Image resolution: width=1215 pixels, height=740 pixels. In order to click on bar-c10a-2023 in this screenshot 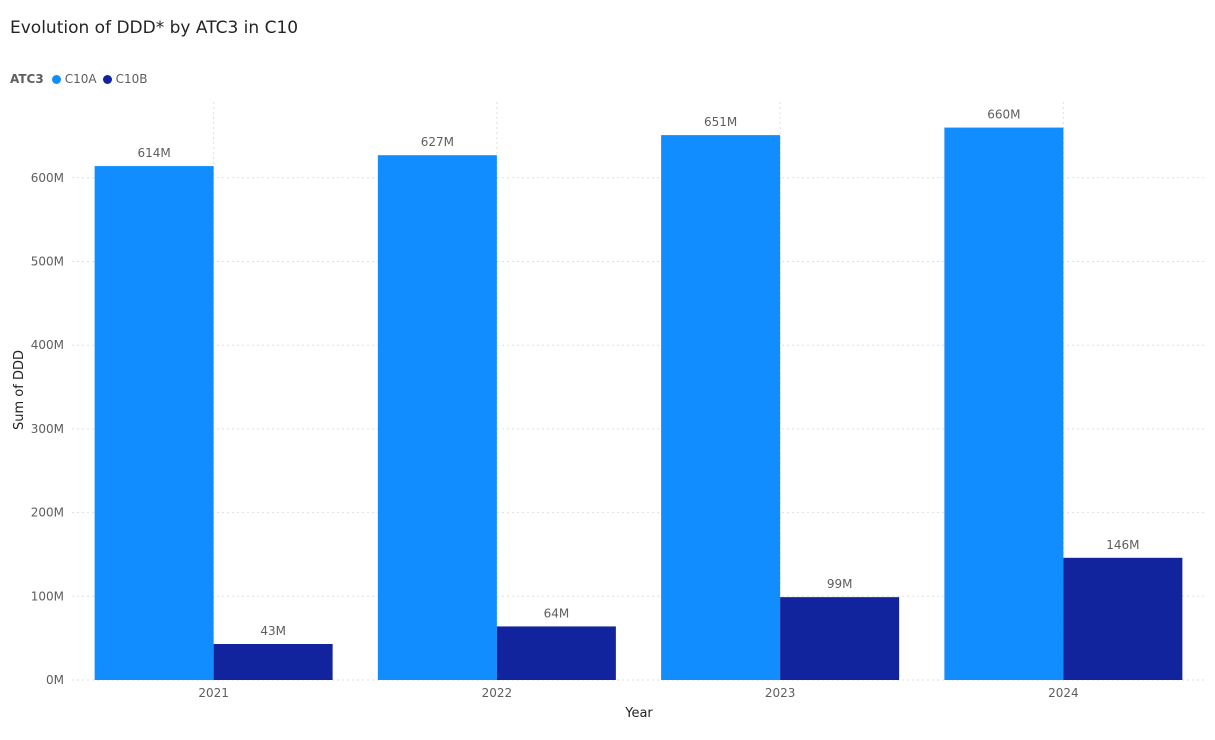, I will do `click(721, 407)`.